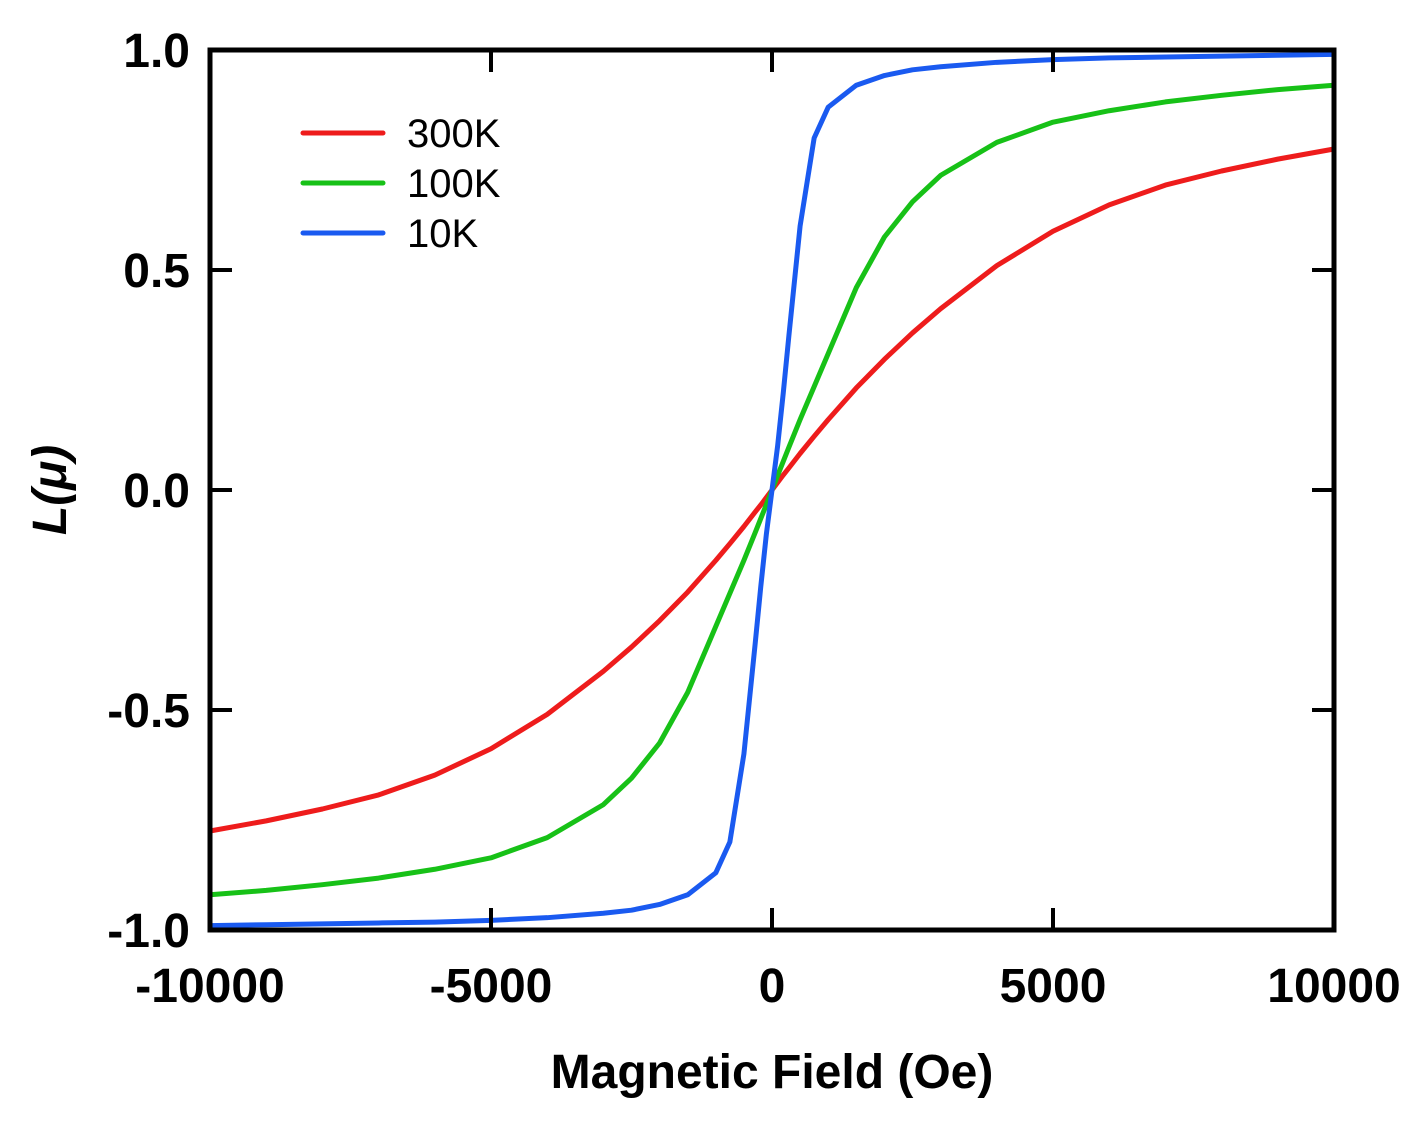 The height and width of the screenshot is (1129, 1427). What do you see at coordinates (148, 931) in the screenshot?
I see `y-tick-label: -1.0` at bounding box center [148, 931].